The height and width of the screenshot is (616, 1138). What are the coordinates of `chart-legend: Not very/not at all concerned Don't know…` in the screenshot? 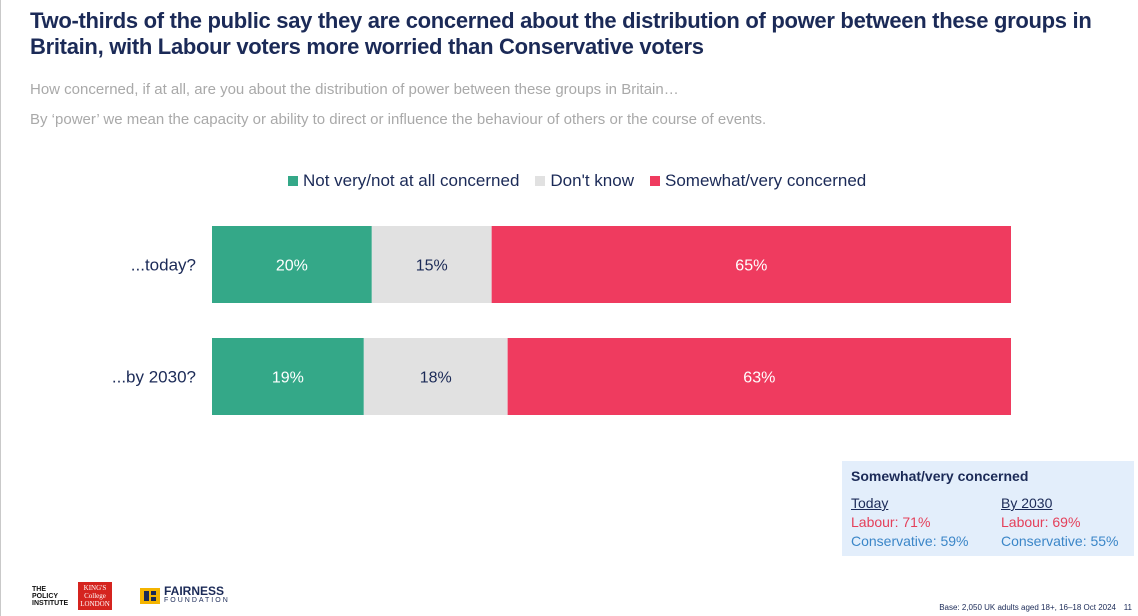 It's located at (577, 181).